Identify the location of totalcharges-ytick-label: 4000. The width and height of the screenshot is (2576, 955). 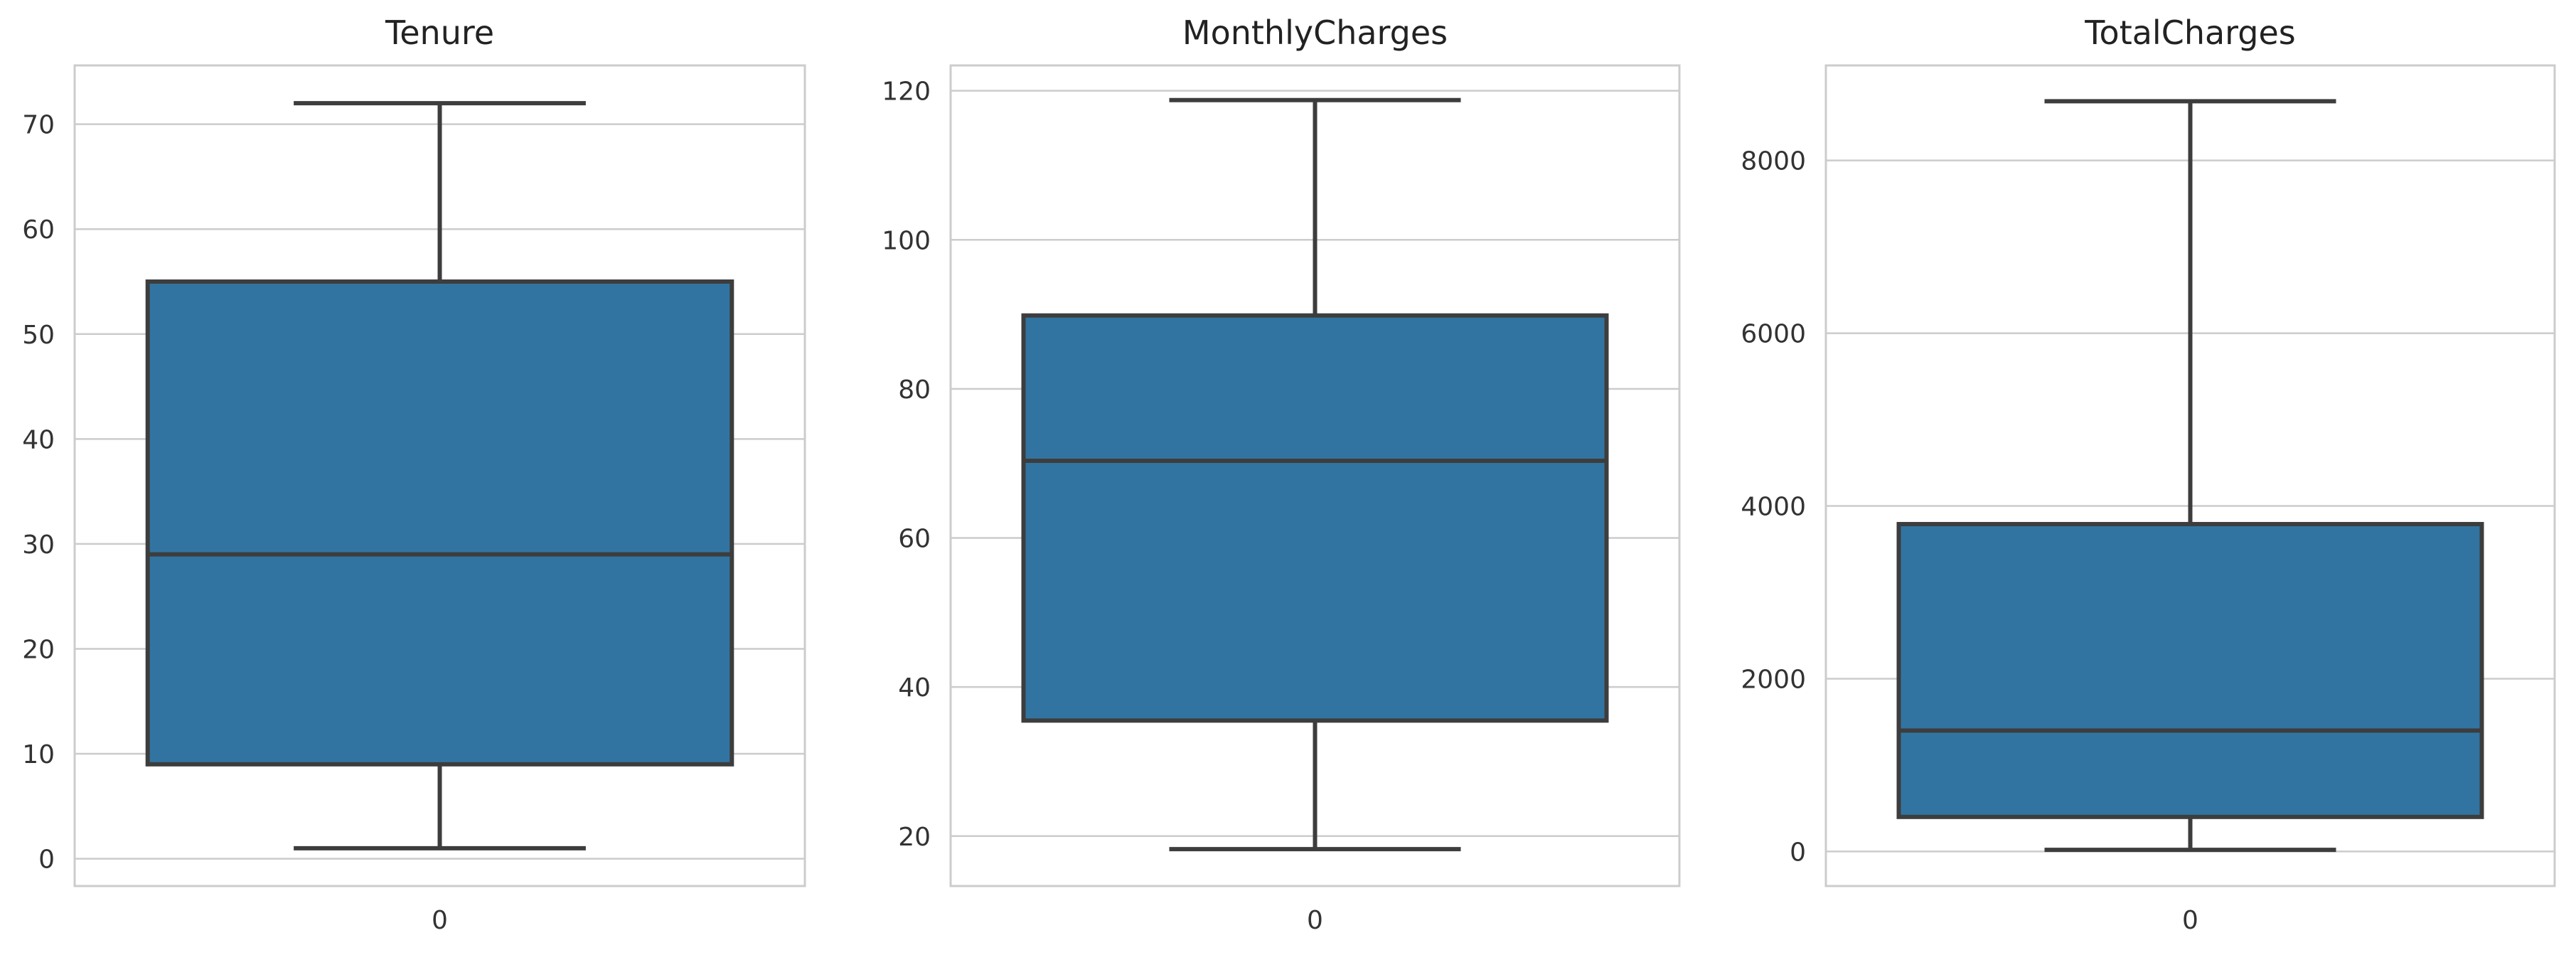
(1773, 507).